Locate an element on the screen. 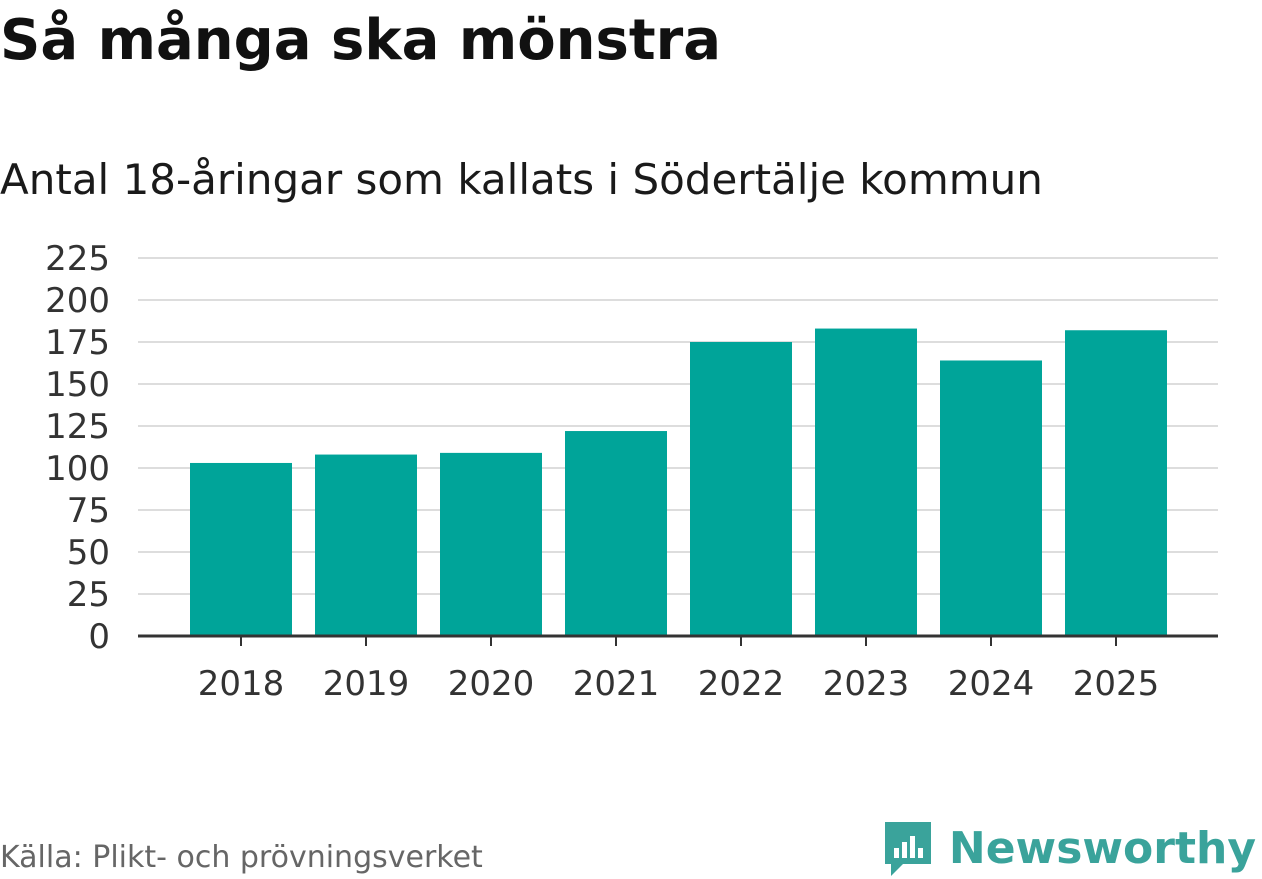 The height and width of the screenshot is (879, 1262). y-tick-label-25: 25 is located at coordinates (88, 595).